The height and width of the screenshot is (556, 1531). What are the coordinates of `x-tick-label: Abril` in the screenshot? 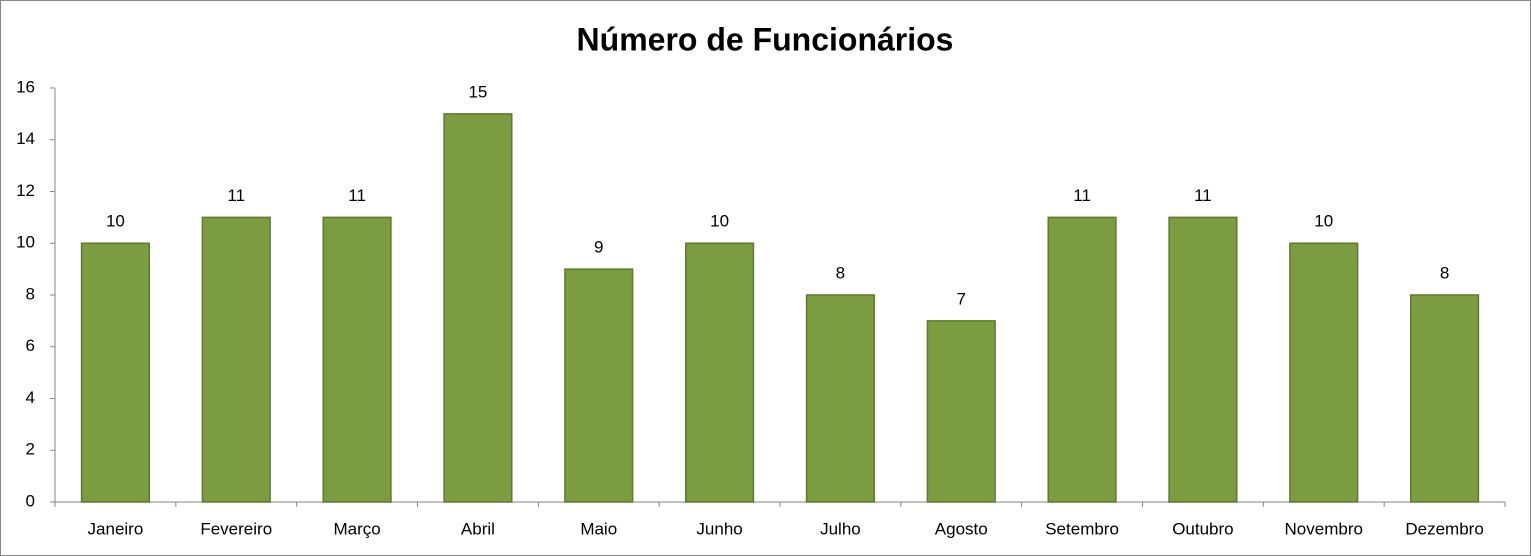 It's located at (478, 528).